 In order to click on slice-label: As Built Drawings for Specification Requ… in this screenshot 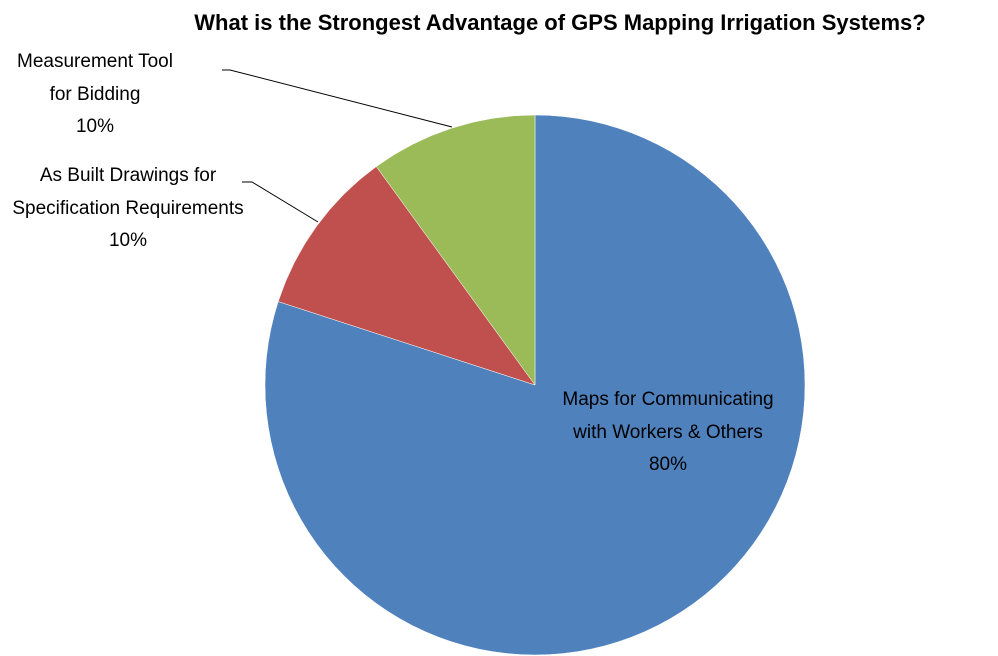, I will do `click(128, 209)`.